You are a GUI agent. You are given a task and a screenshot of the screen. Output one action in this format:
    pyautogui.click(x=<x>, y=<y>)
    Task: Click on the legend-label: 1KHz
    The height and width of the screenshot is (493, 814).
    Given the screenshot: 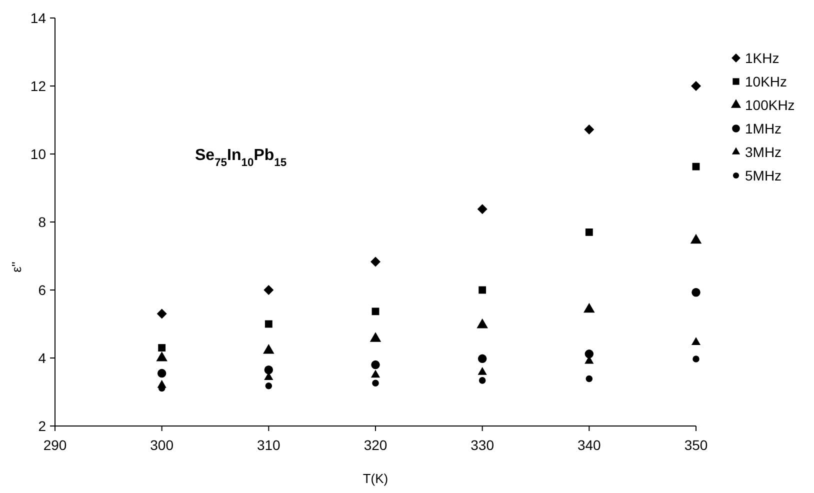 What is the action you would take?
    pyautogui.click(x=762, y=58)
    